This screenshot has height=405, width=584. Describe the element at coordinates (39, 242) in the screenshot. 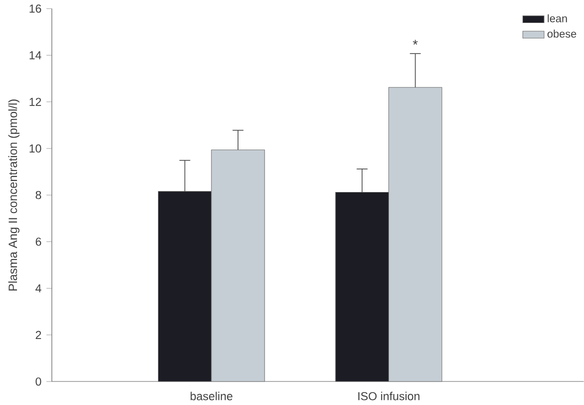

I see `y-tick-label: 6` at that location.